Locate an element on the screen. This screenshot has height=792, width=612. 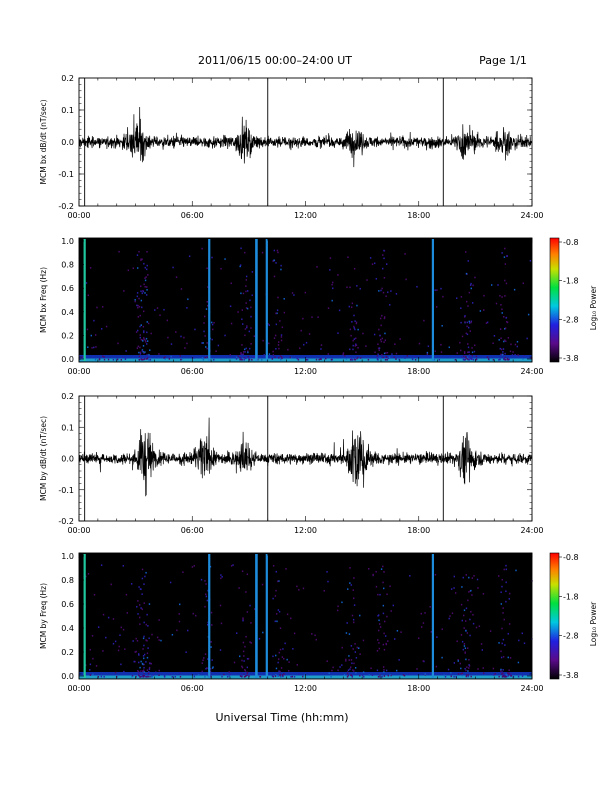
y-tick-label: 0.8 is located at coordinates (67, 265).